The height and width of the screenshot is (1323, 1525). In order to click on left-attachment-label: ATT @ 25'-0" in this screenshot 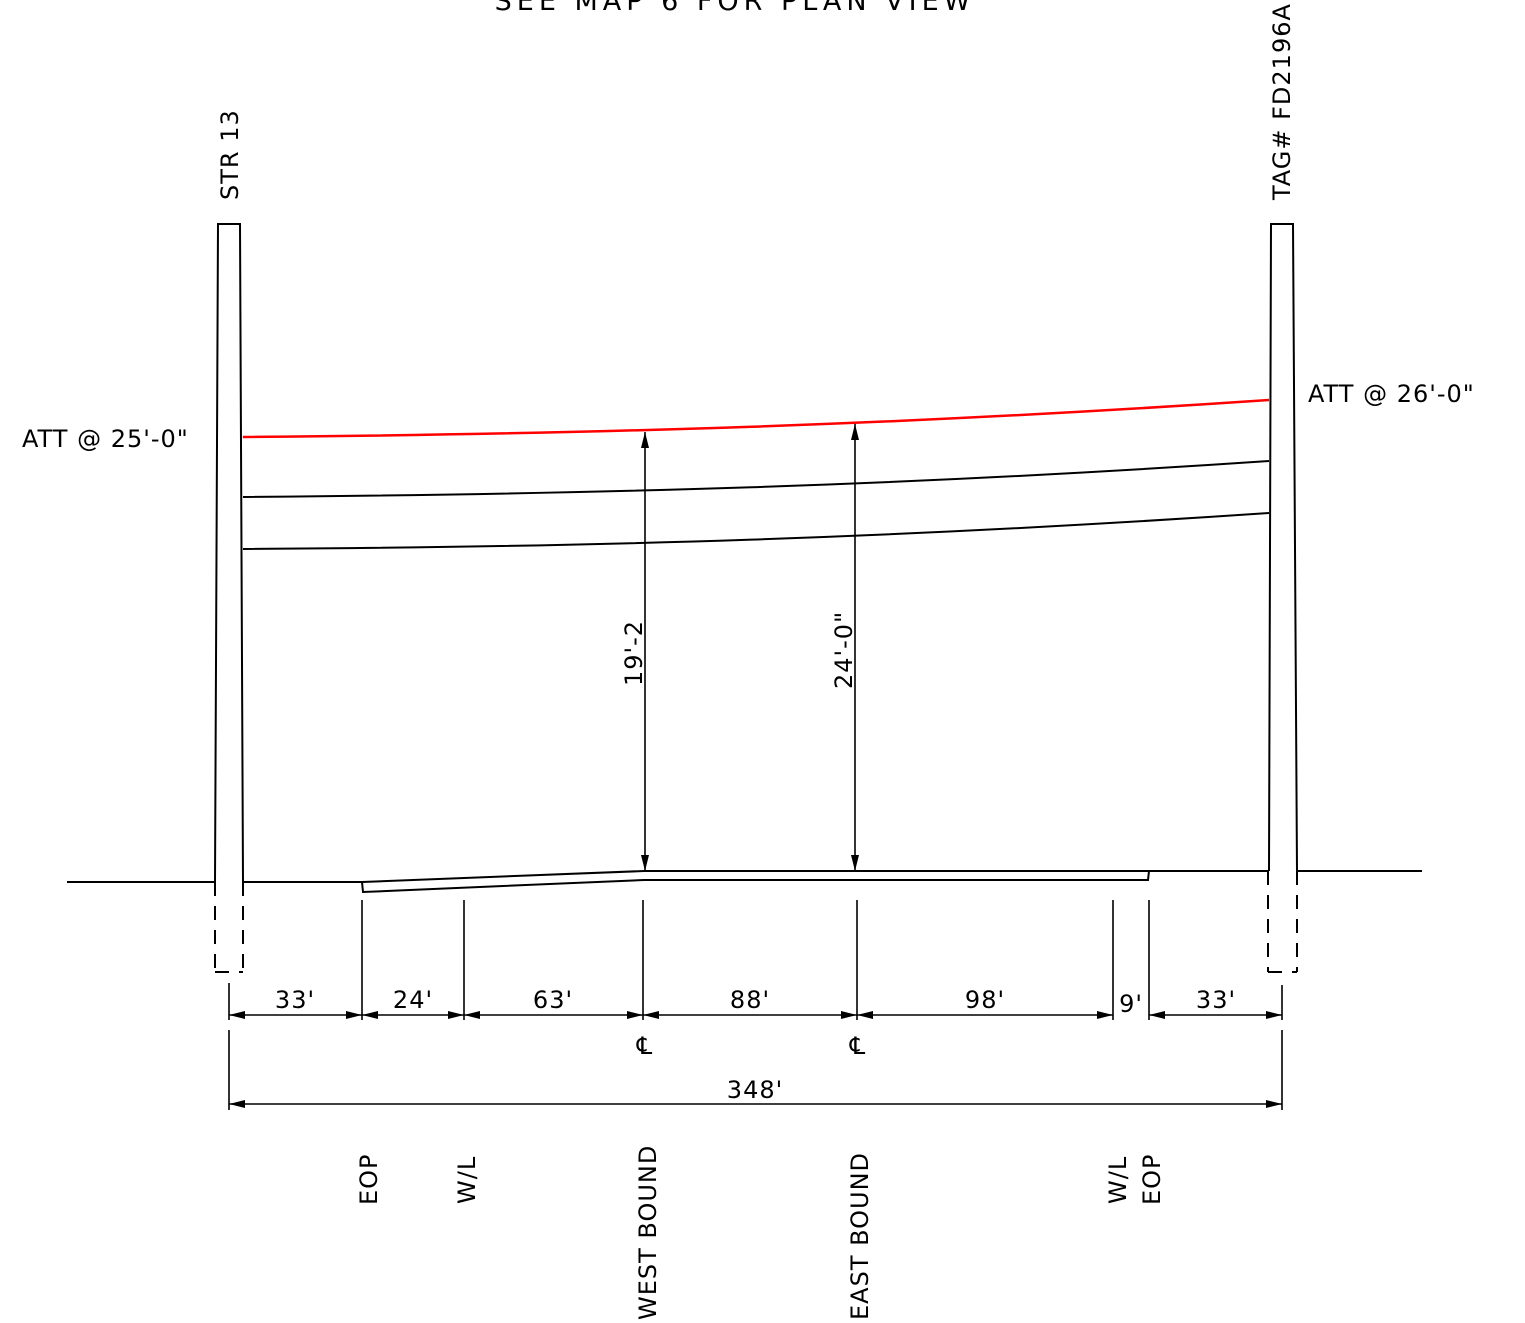, I will do `click(105, 439)`.